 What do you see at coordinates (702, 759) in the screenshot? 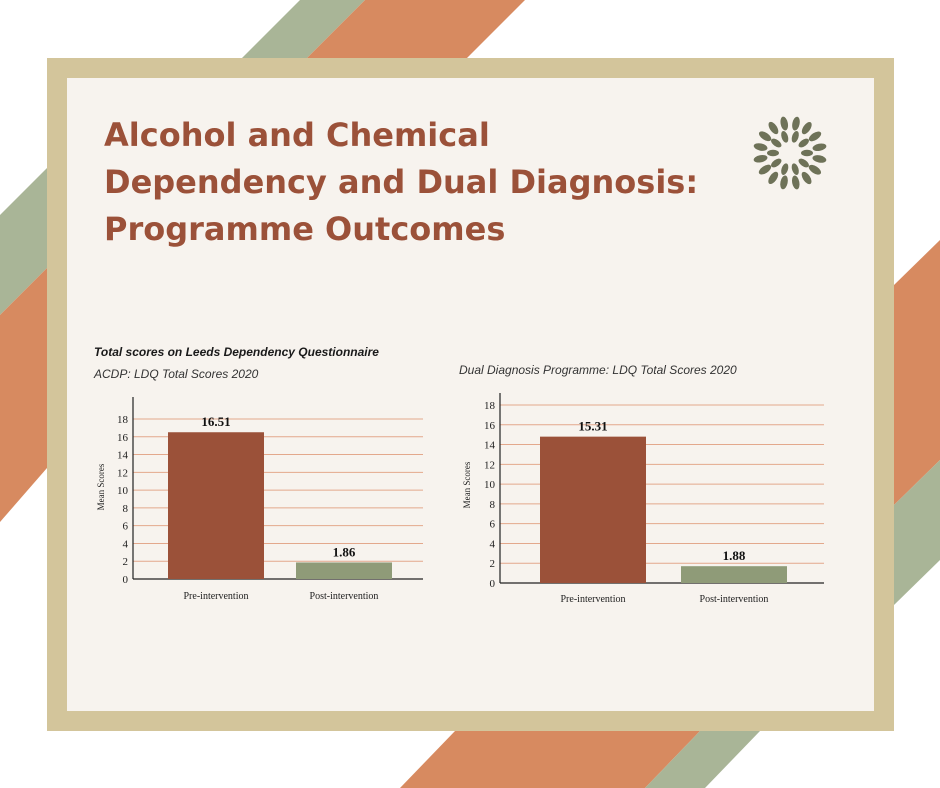
I see `stripe-green-bottom` at bounding box center [702, 759].